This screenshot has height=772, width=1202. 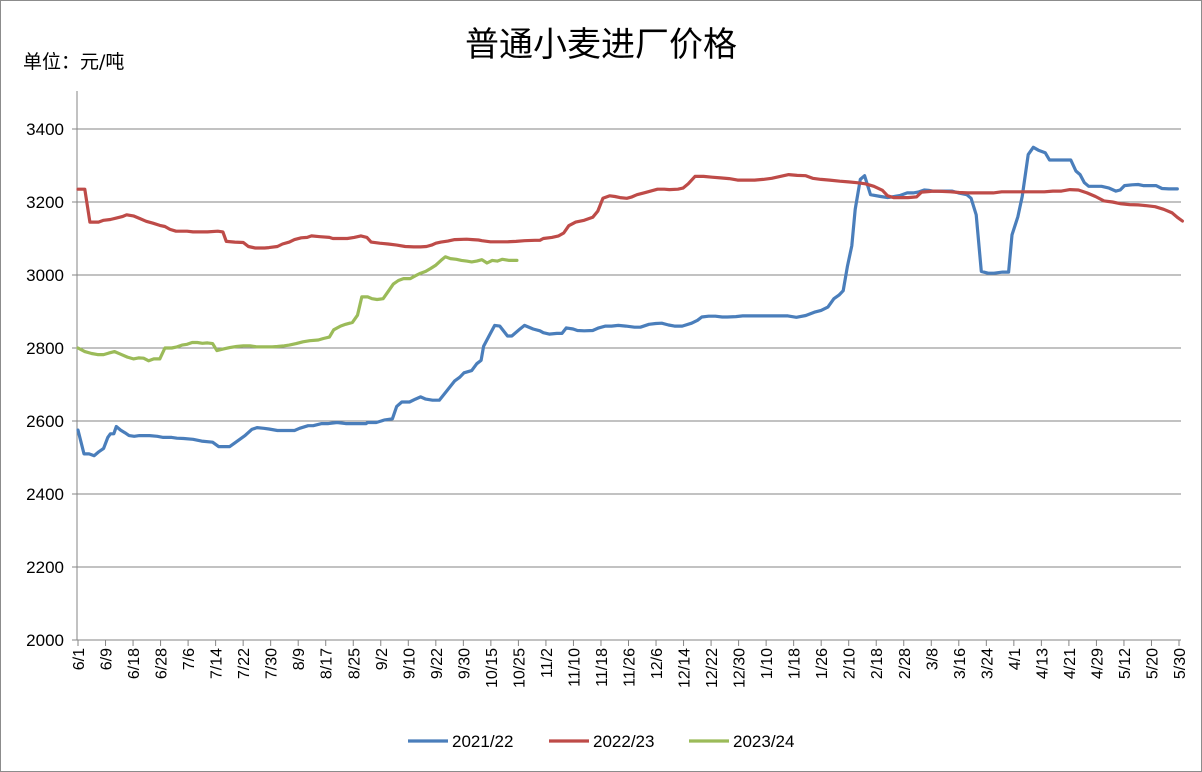 I want to click on x-tick-label: 5/20, so click(x=1152, y=663).